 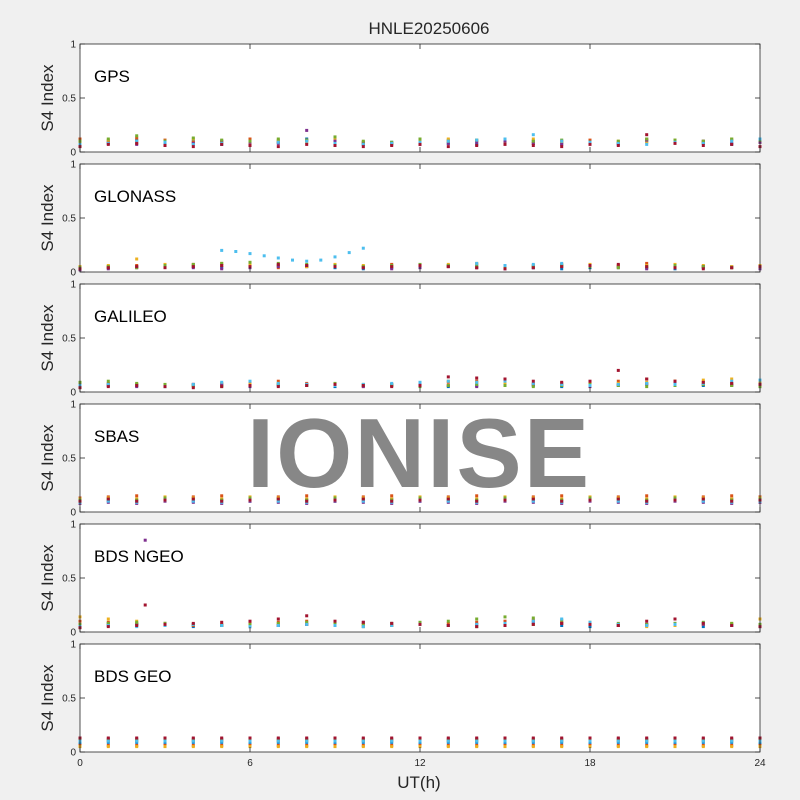 I want to click on plot-area, so click(x=420, y=98).